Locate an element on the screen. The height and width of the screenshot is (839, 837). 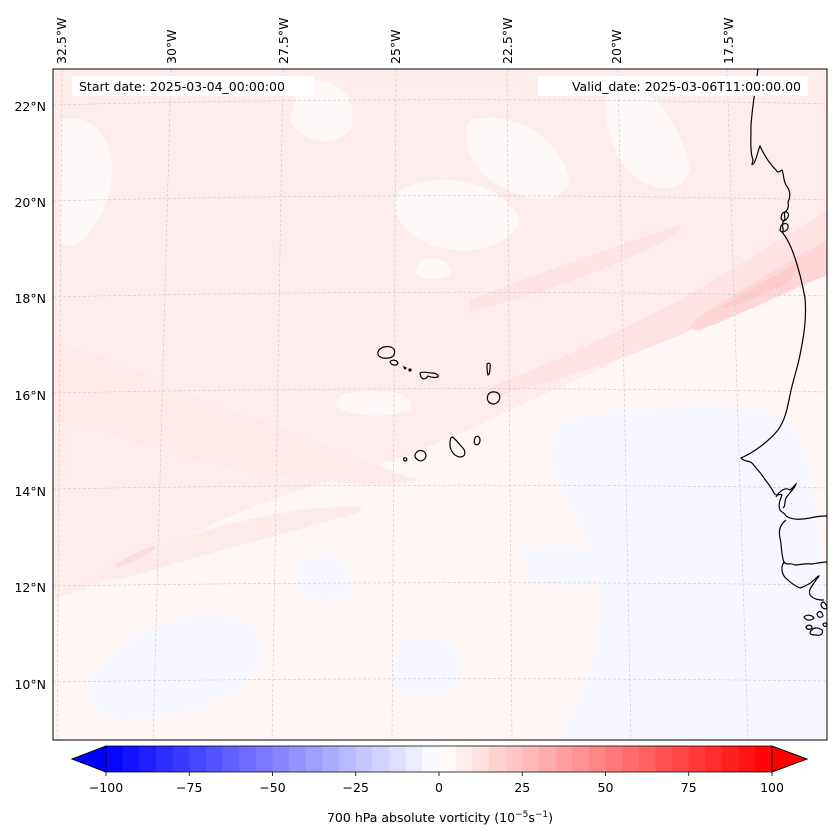
colorbar-tick-label: −100 is located at coordinates (106, 787).